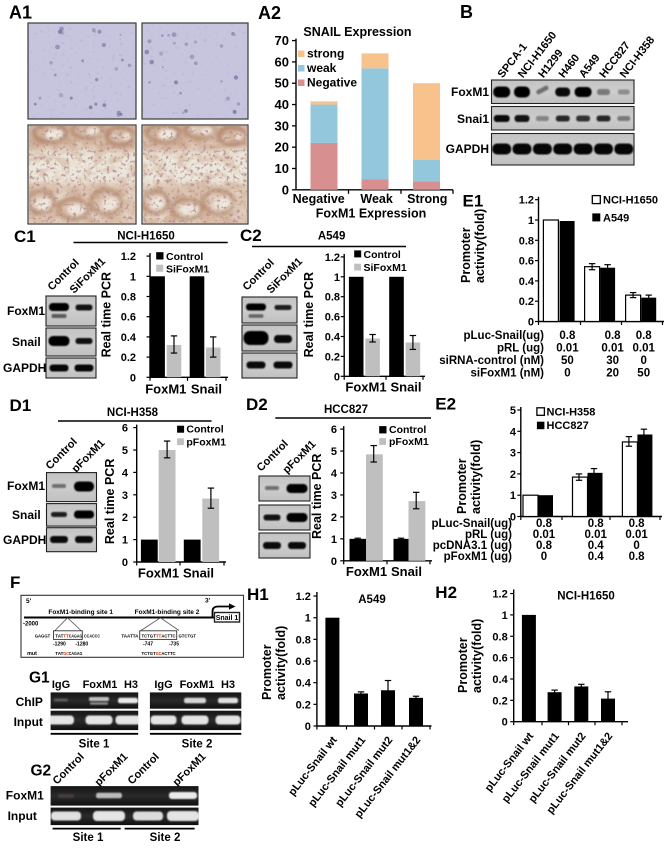  I want to click on svg-text: Input, so click(22, 816).